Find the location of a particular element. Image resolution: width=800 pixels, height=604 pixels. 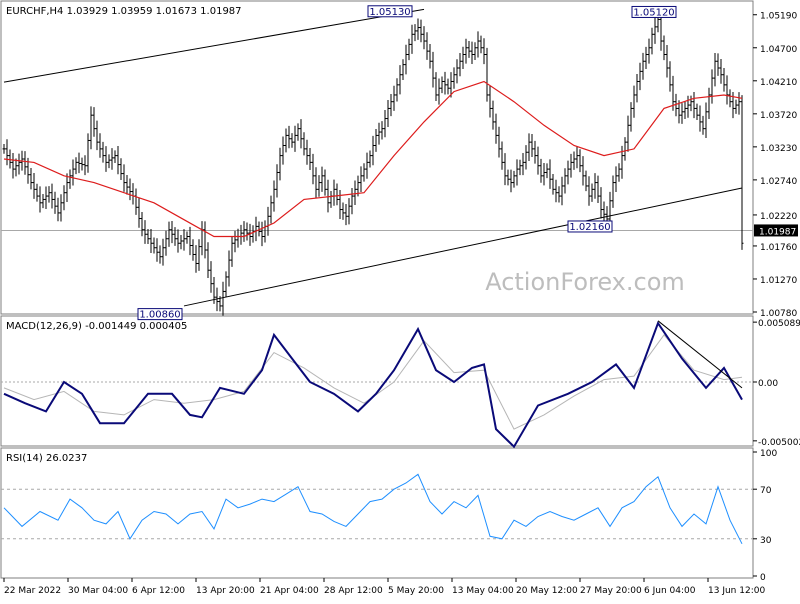

current-price-label: 1.01987 is located at coordinates (777, 232).